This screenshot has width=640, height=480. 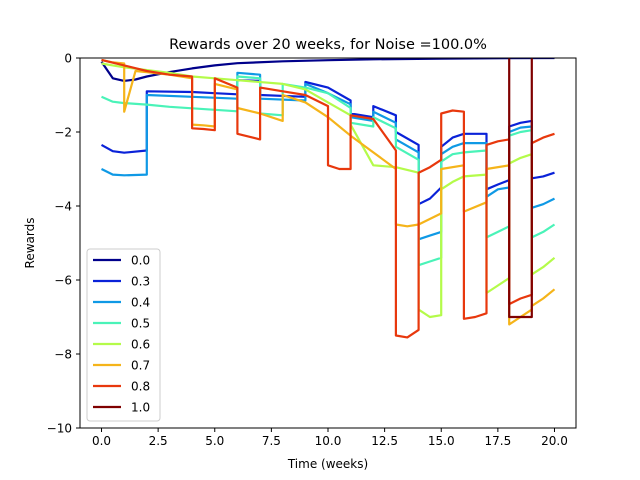 What do you see at coordinates (328, 441) in the screenshot?
I see `x-tick-label: 10.0` at bounding box center [328, 441].